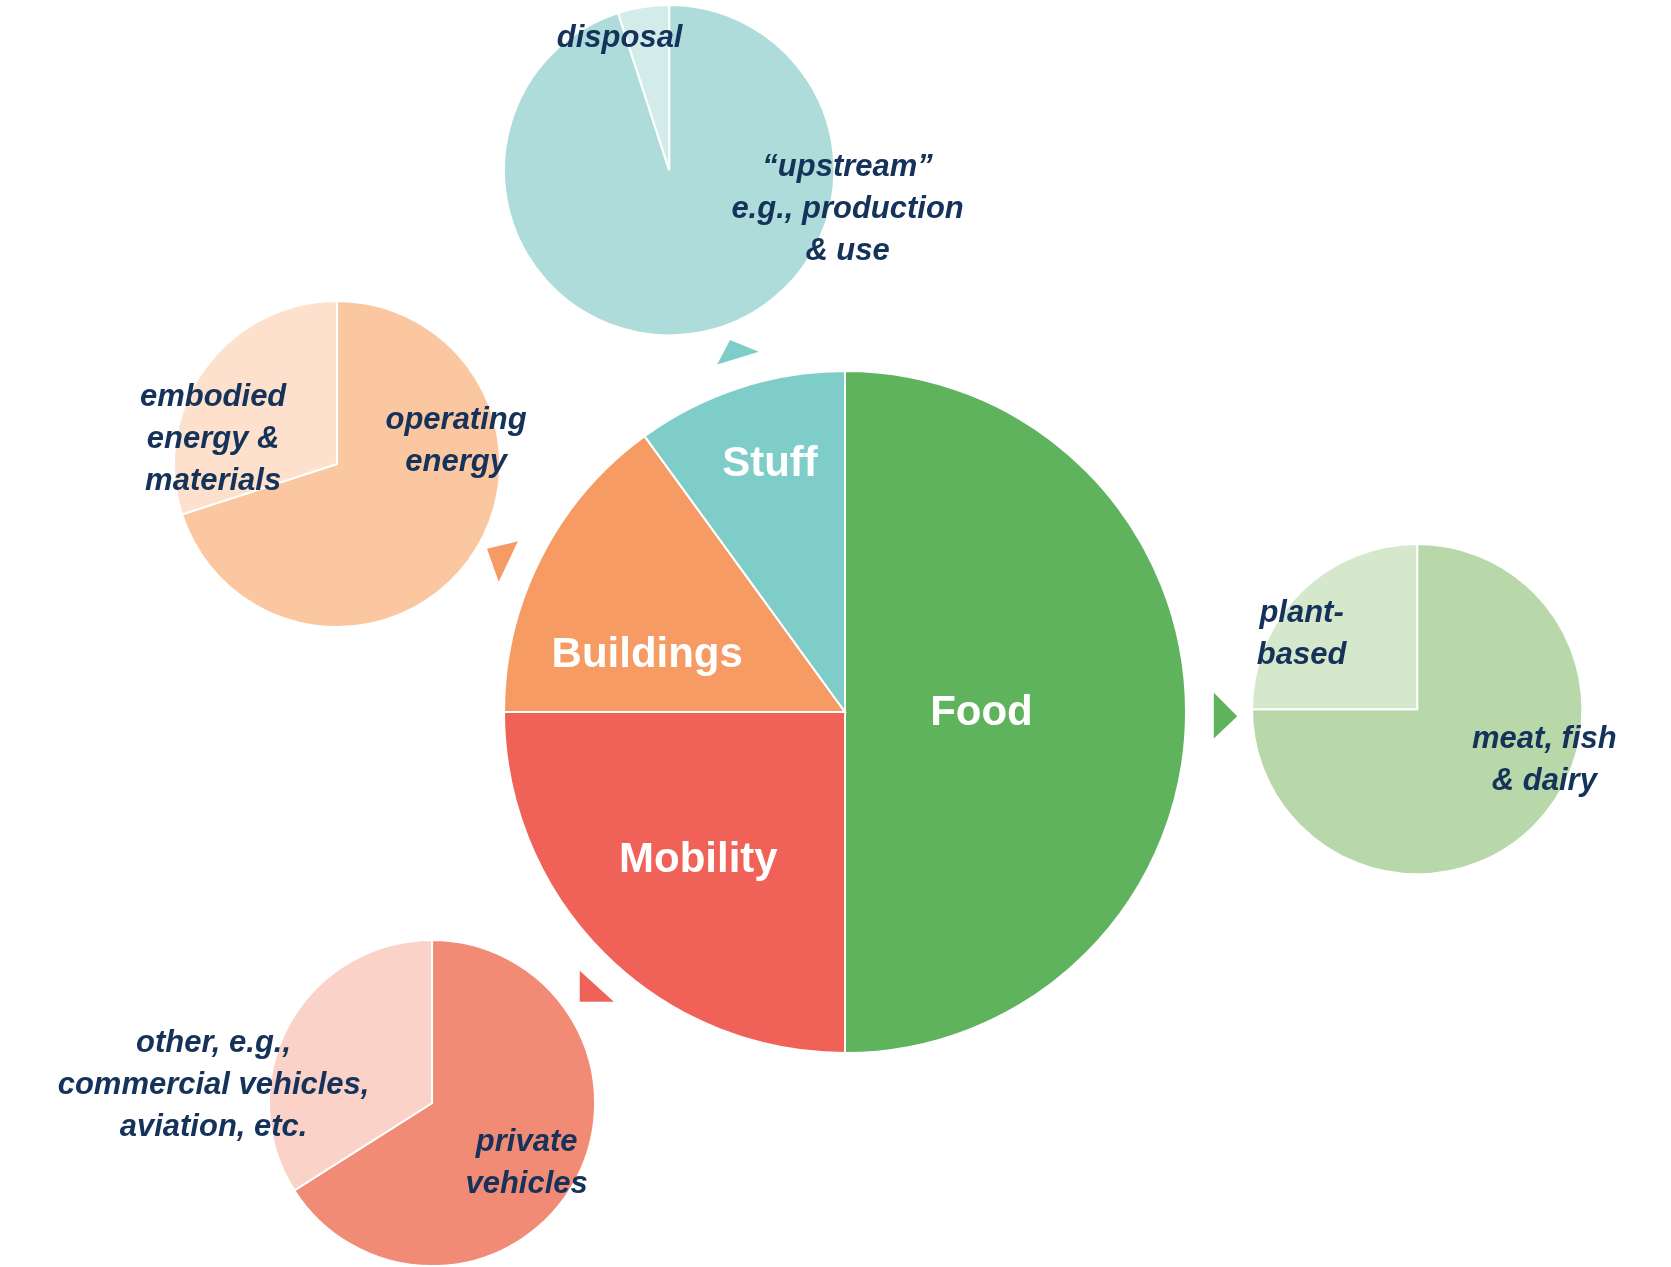  What do you see at coordinates (1544, 758) in the screenshot?
I see `slice-label: meat, fish & dairy` at bounding box center [1544, 758].